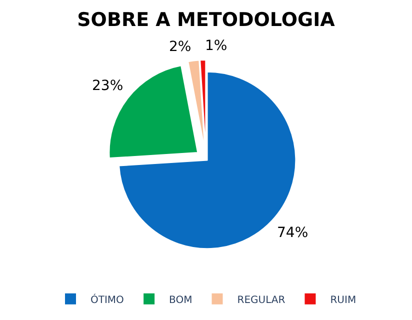 Image resolution: width=412 pixels, height=320 pixels. Describe the element at coordinates (216, 46) in the screenshot. I see `data-label: 1%` at that location.